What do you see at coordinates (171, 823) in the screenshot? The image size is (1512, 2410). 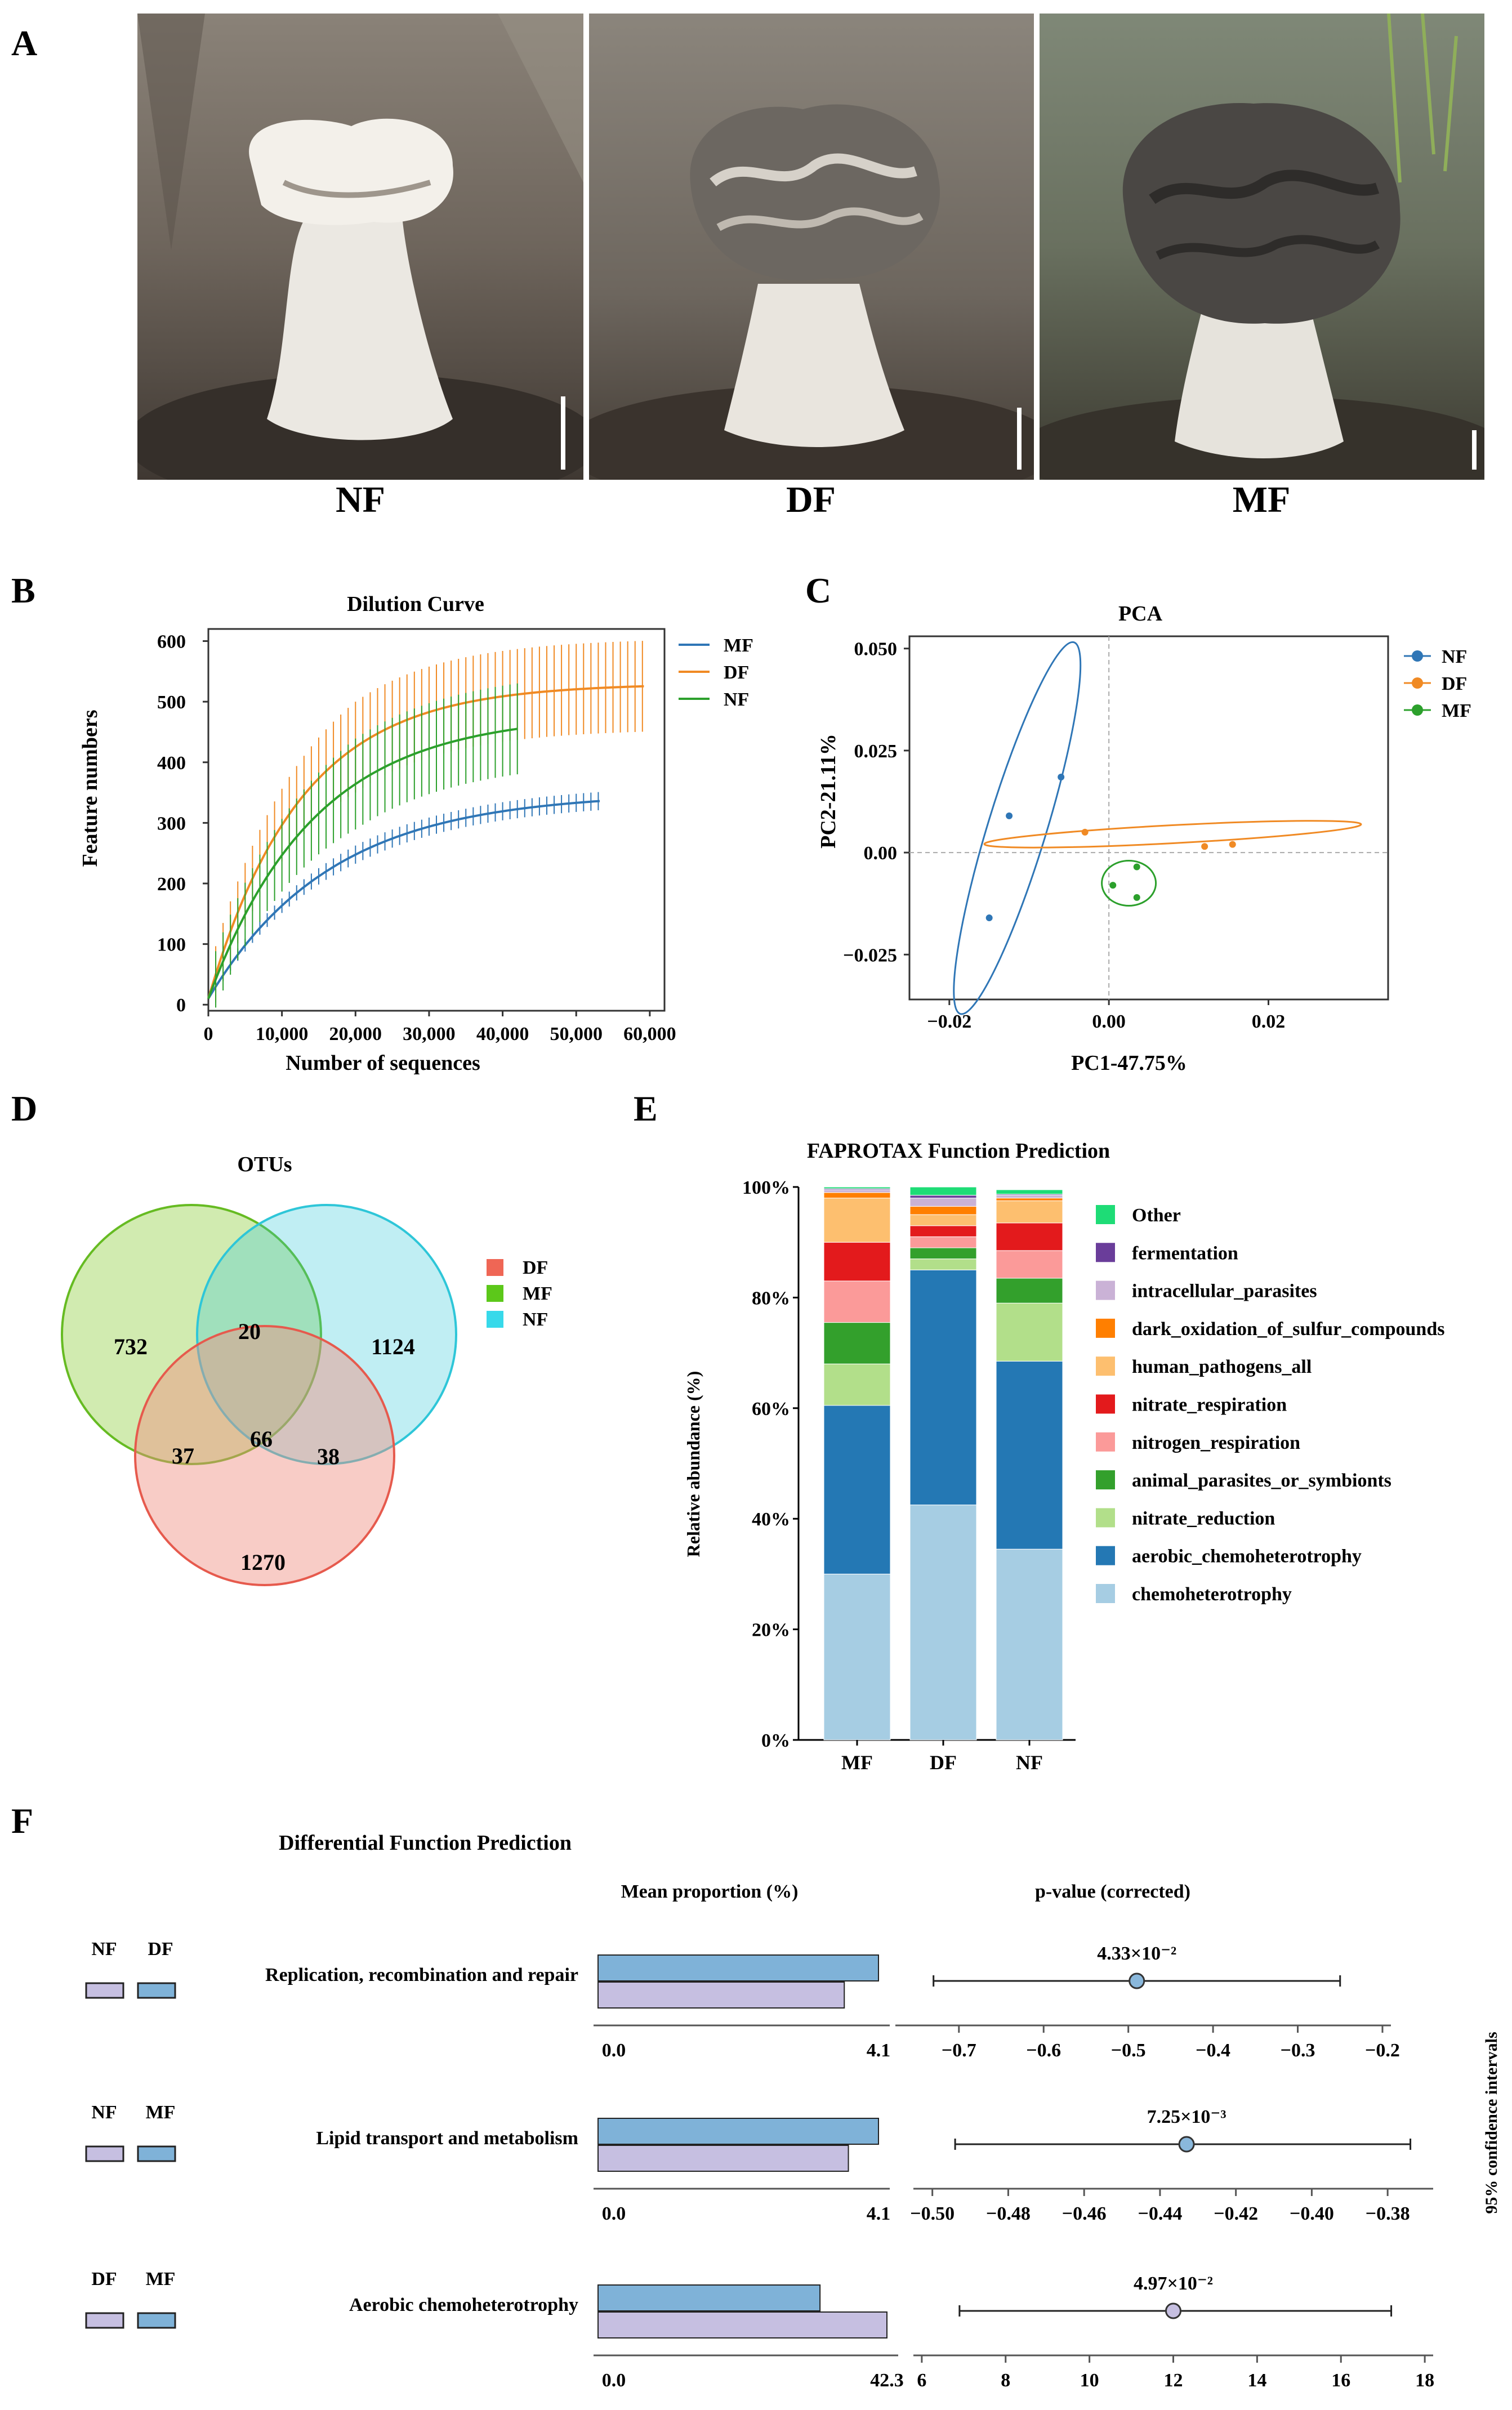 I see `dilution-ytick-label: 300` at bounding box center [171, 823].